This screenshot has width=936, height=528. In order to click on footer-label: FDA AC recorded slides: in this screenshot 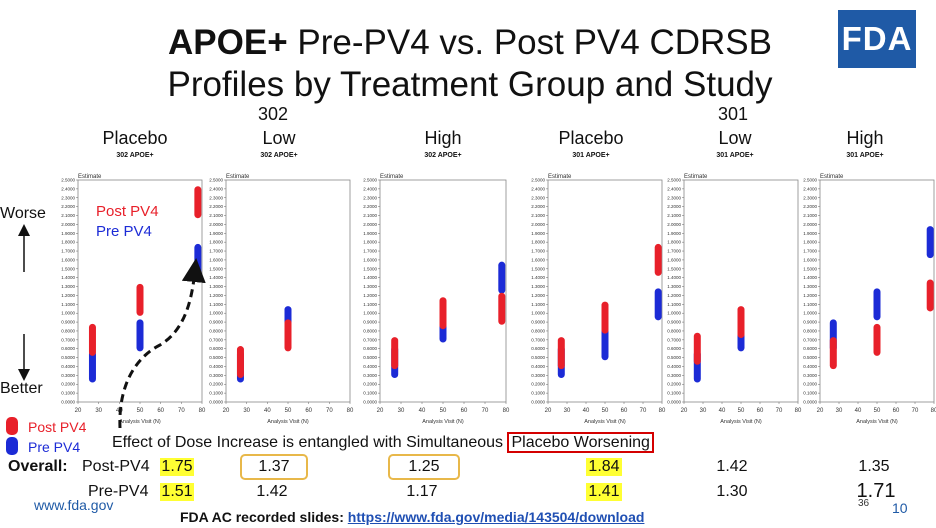, I will do `click(264, 517)`.